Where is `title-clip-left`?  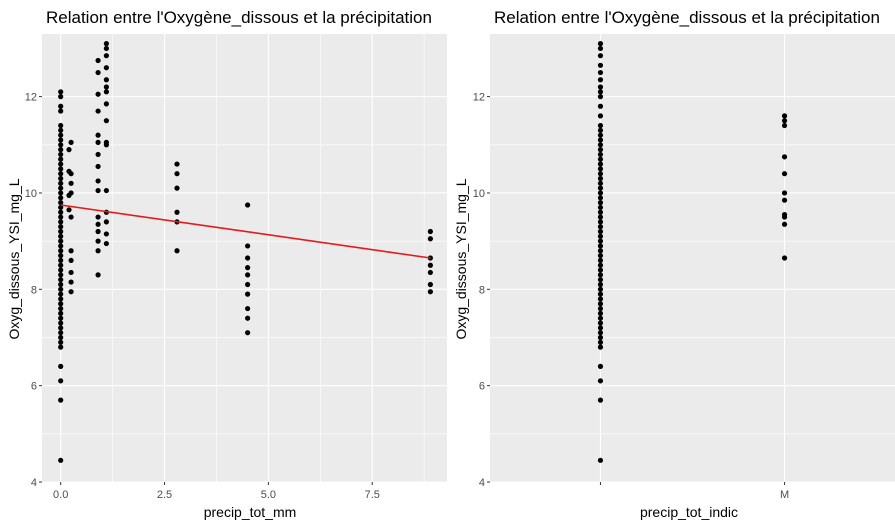 title-clip-left is located at coordinates (449, 15).